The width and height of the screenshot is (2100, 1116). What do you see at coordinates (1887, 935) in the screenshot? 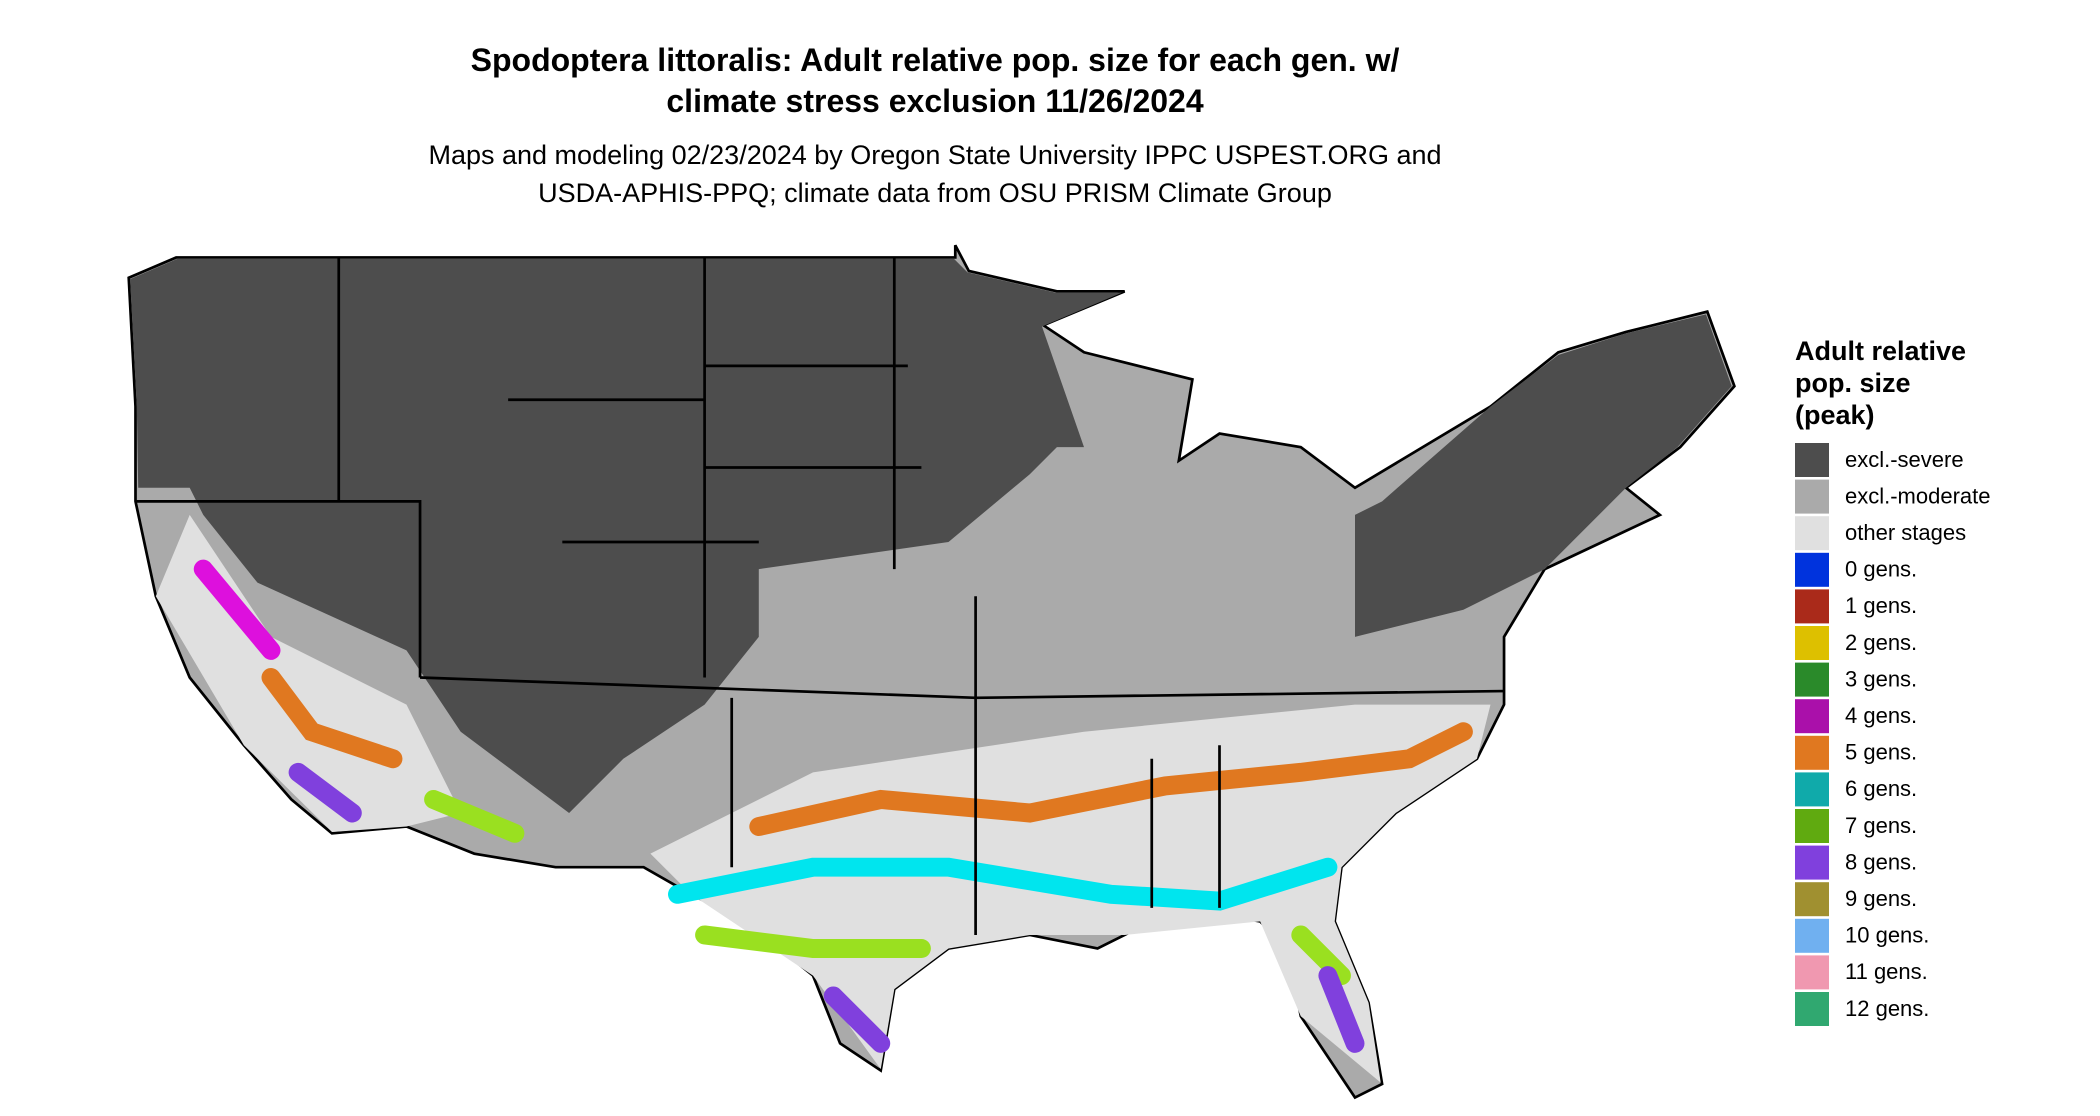
I see `legend-label: 10 gens.` at bounding box center [1887, 935].